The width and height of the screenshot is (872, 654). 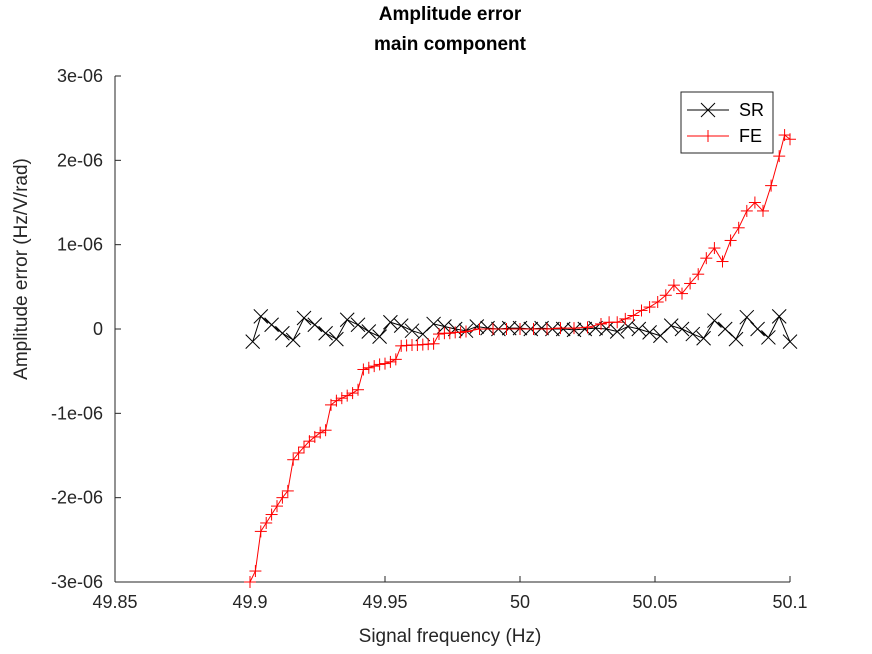 I want to click on x-tick-label: 50.05, so click(x=654, y=602).